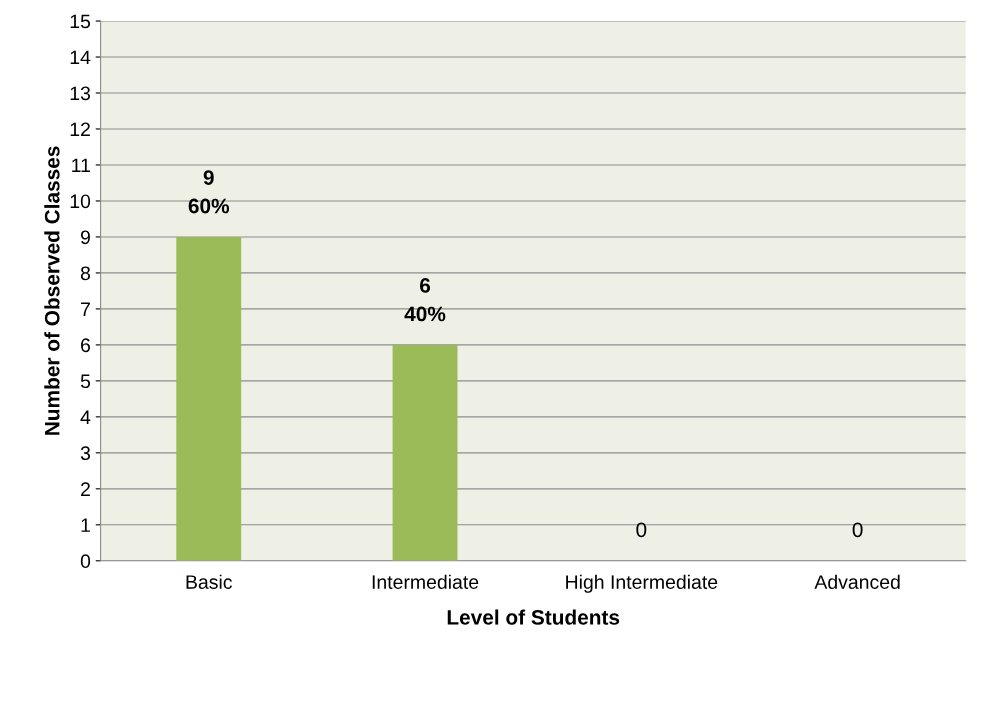 Image resolution: width=1006 pixels, height=701 pixels. What do you see at coordinates (85, 525) in the screenshot?
I see `y-tick-label: 1` at bounding box center [85, 525].